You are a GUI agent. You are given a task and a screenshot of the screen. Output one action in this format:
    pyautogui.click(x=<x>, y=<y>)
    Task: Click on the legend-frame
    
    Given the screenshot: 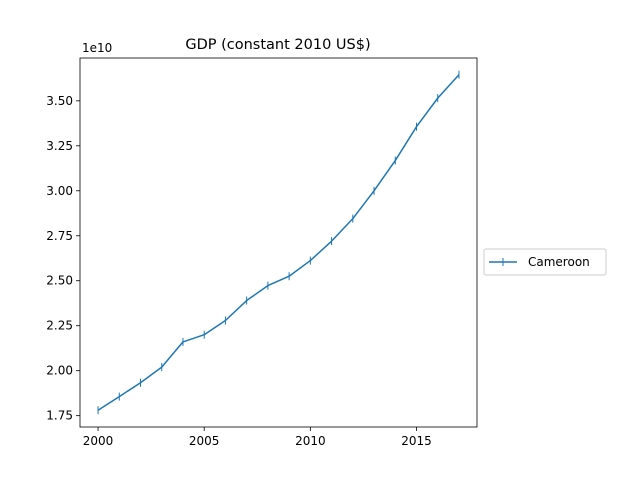 What is the action you would take?
    pyautogui.click(x=545, y=262)
    